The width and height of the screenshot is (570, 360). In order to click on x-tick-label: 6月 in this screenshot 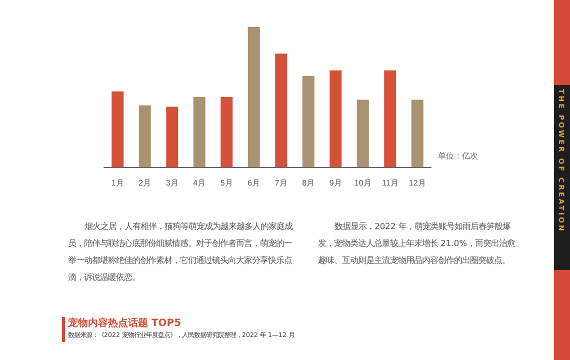, I will do `click(254, 183)`.